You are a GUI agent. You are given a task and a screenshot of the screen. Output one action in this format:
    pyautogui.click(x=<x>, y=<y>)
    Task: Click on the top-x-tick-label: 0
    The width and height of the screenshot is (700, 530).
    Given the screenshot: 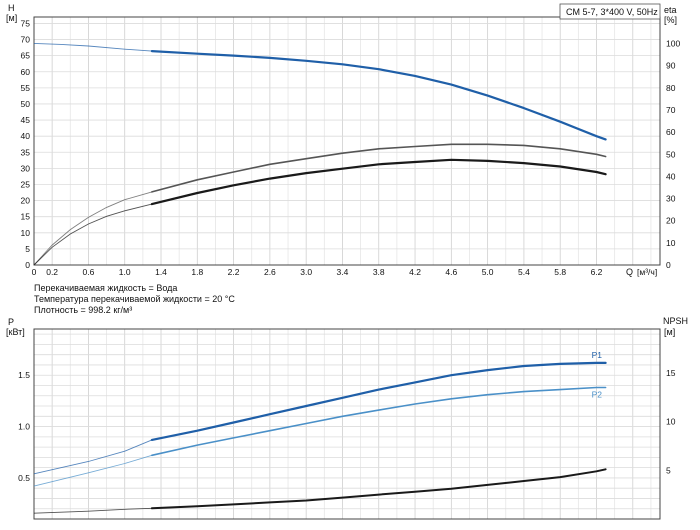 What is the action you would take?
    pyautogui.click(x=34, y=272)
    